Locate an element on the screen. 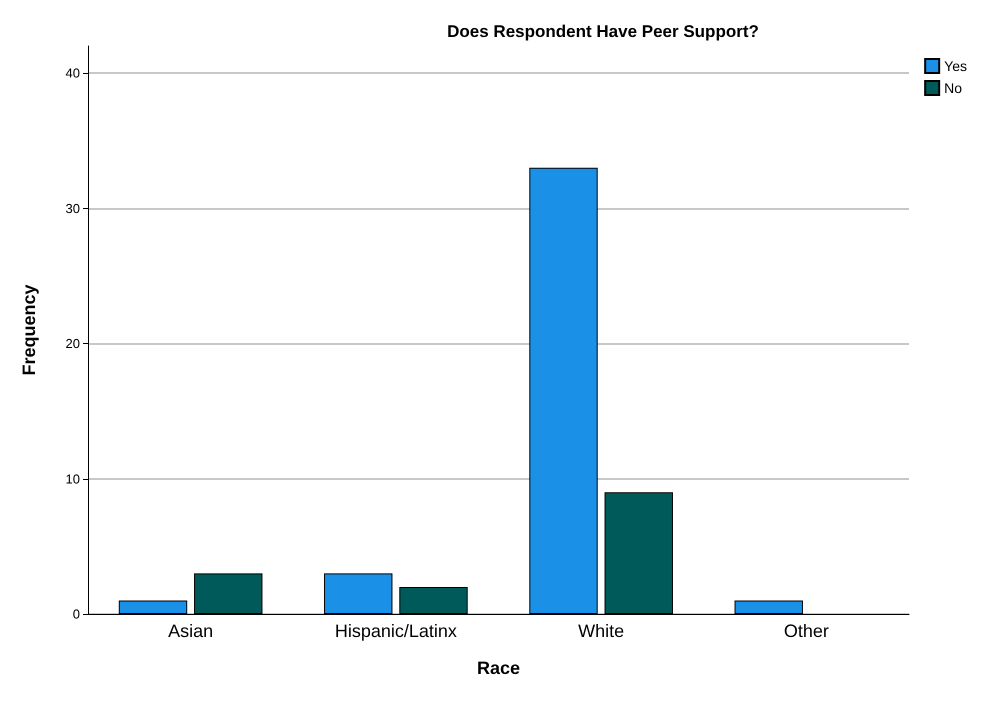 This screenshot has width=985, height=704. x-tick-label: Hispanic/Latinx is located at coordinates (395, 631).